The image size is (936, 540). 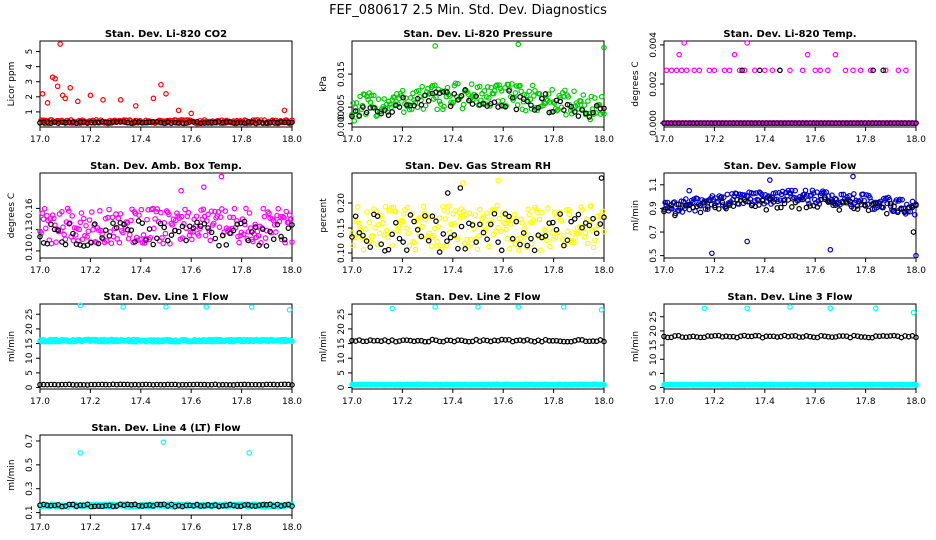 What do you see at coordinates (12, 474) in the screenshot?
I see `y-axis-label: ml/min` at bounding box center [12, 474].